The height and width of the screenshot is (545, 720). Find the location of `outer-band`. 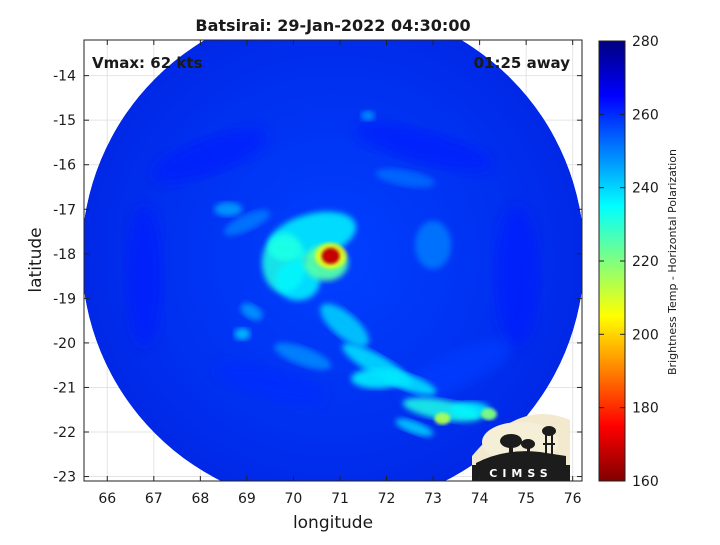

outer-band is located at coordinates (377, 378).